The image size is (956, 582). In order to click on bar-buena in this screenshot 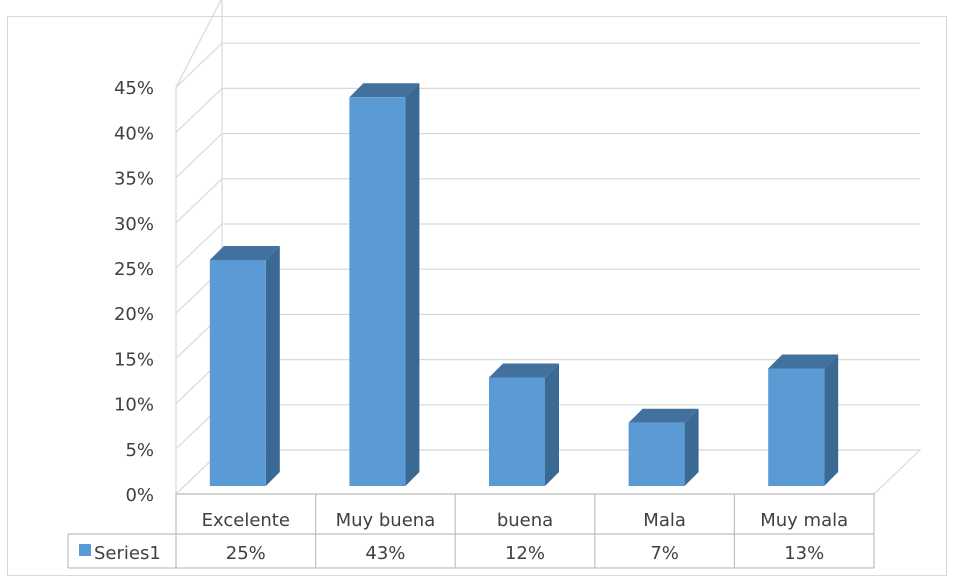, I will do `click(524, 424)`.